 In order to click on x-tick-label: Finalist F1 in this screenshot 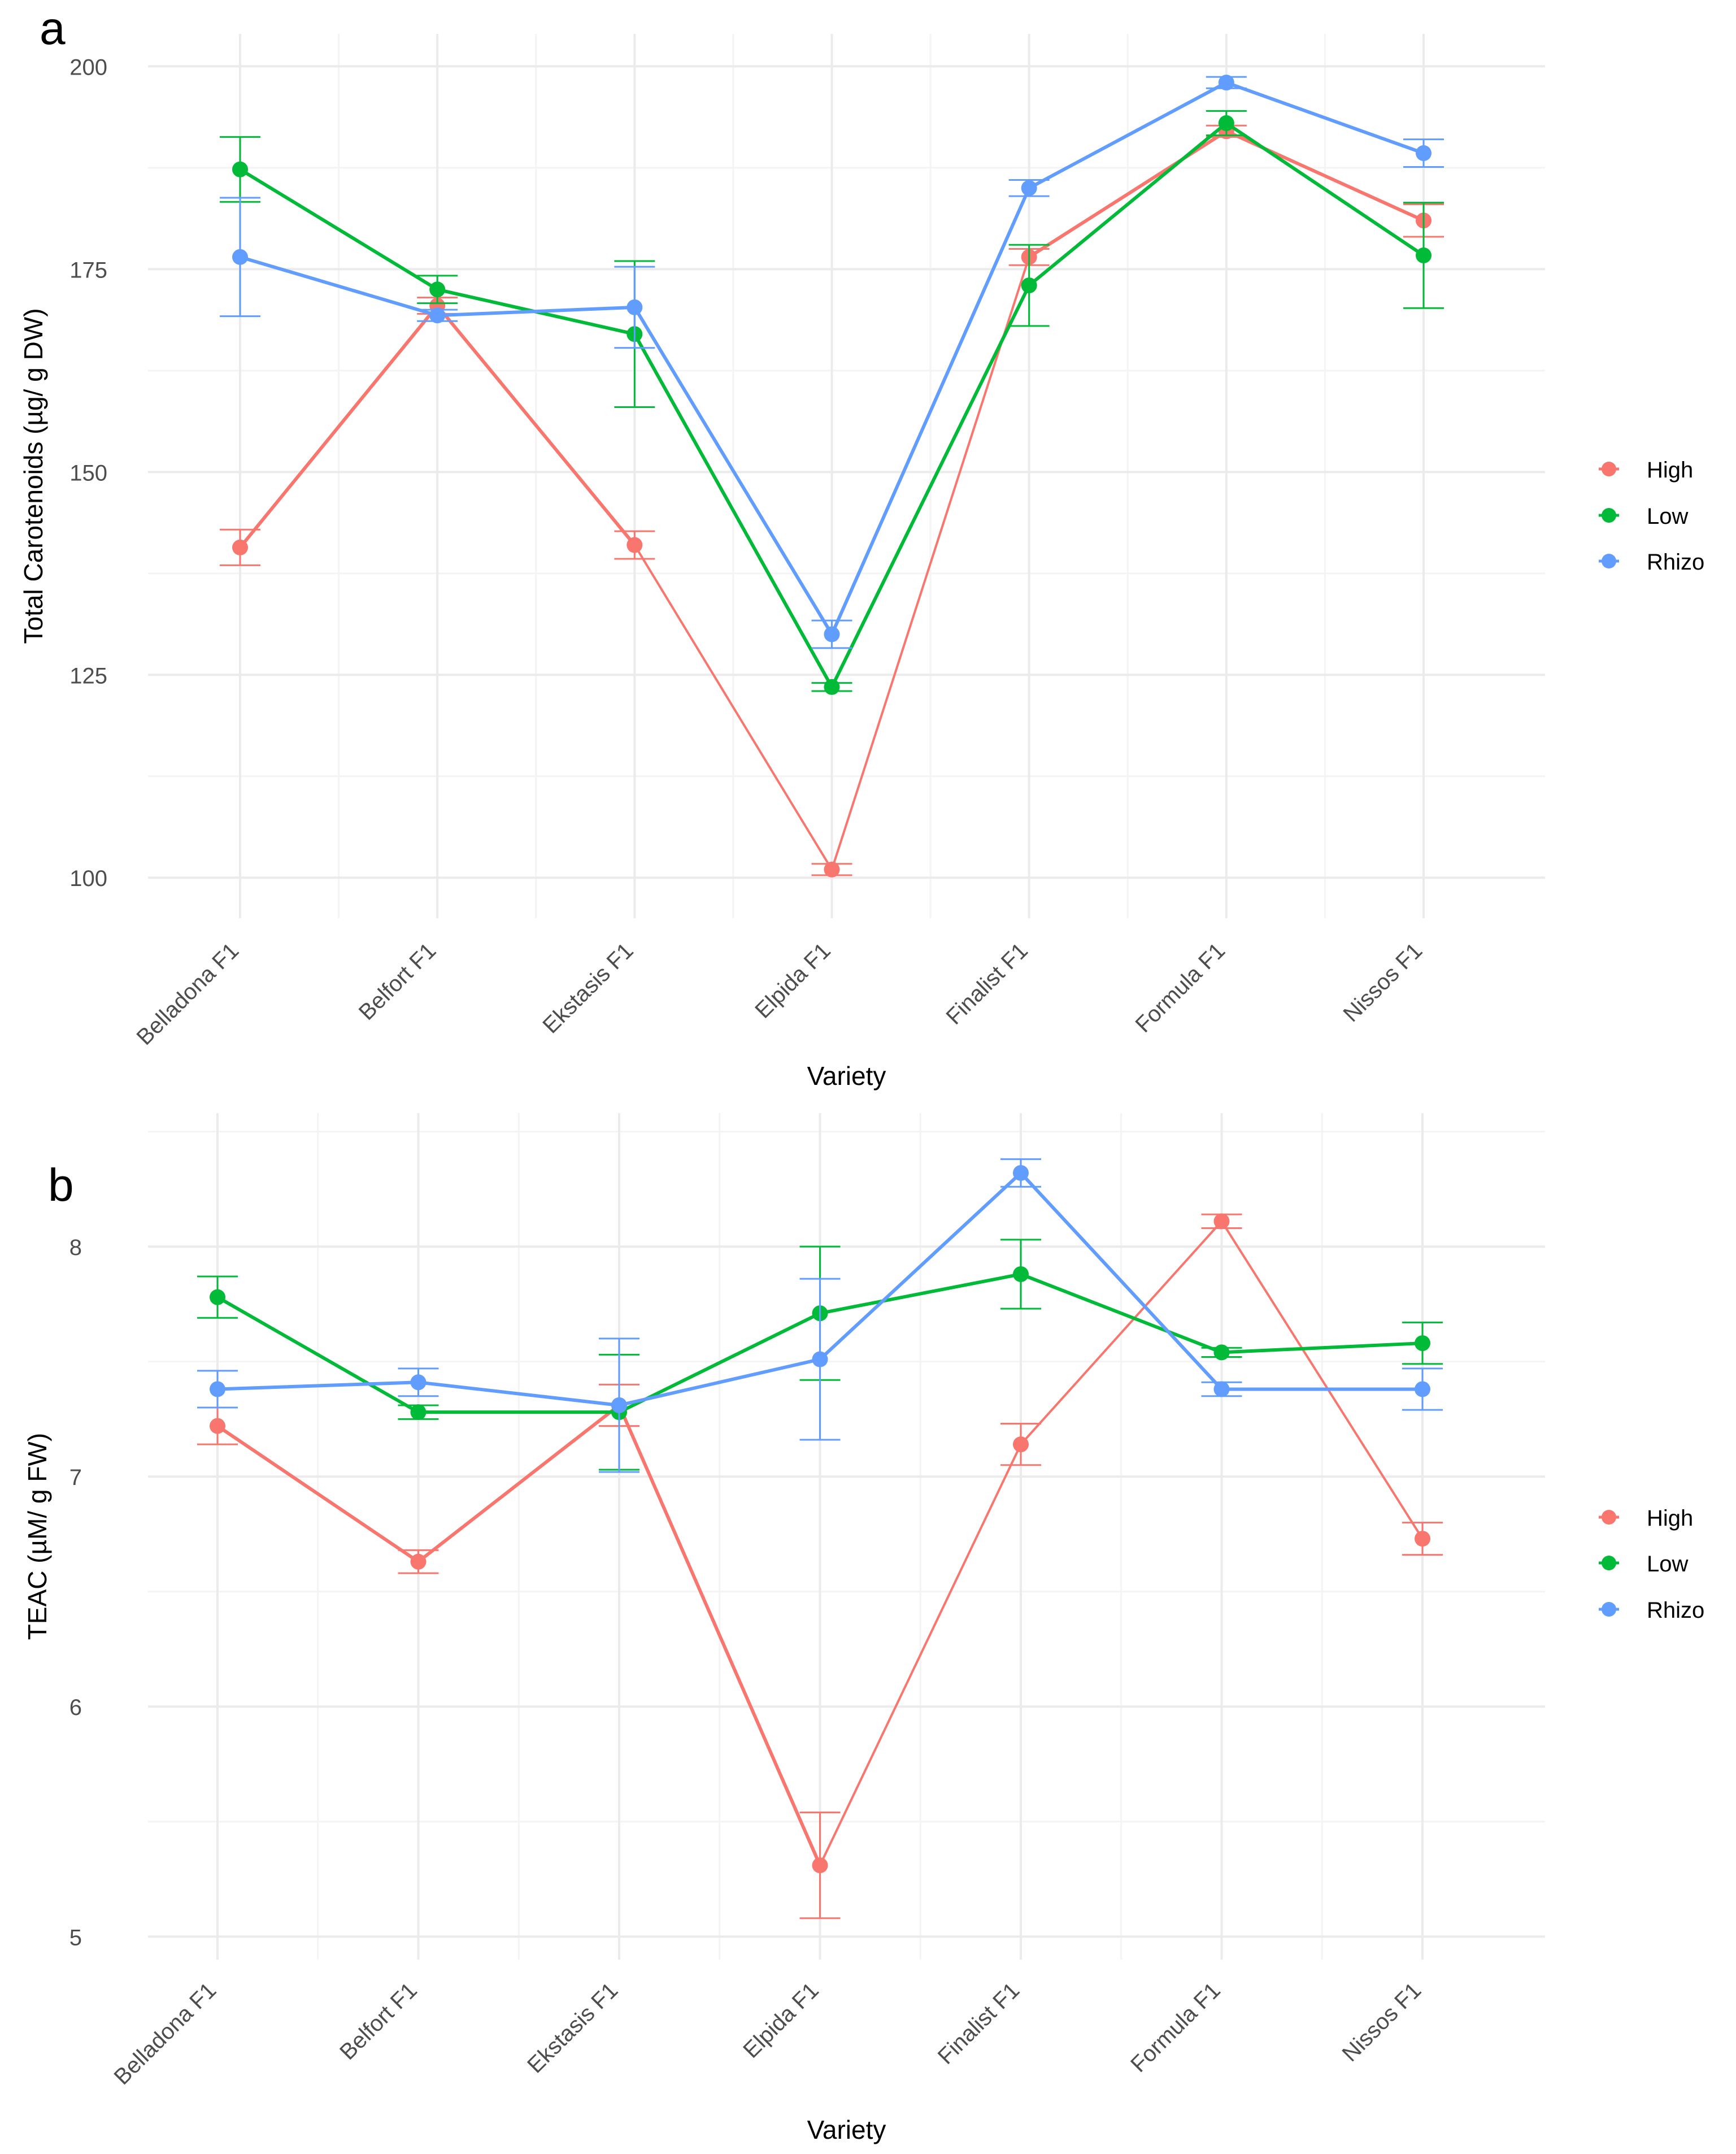, I will do `click(979, 2023)`.